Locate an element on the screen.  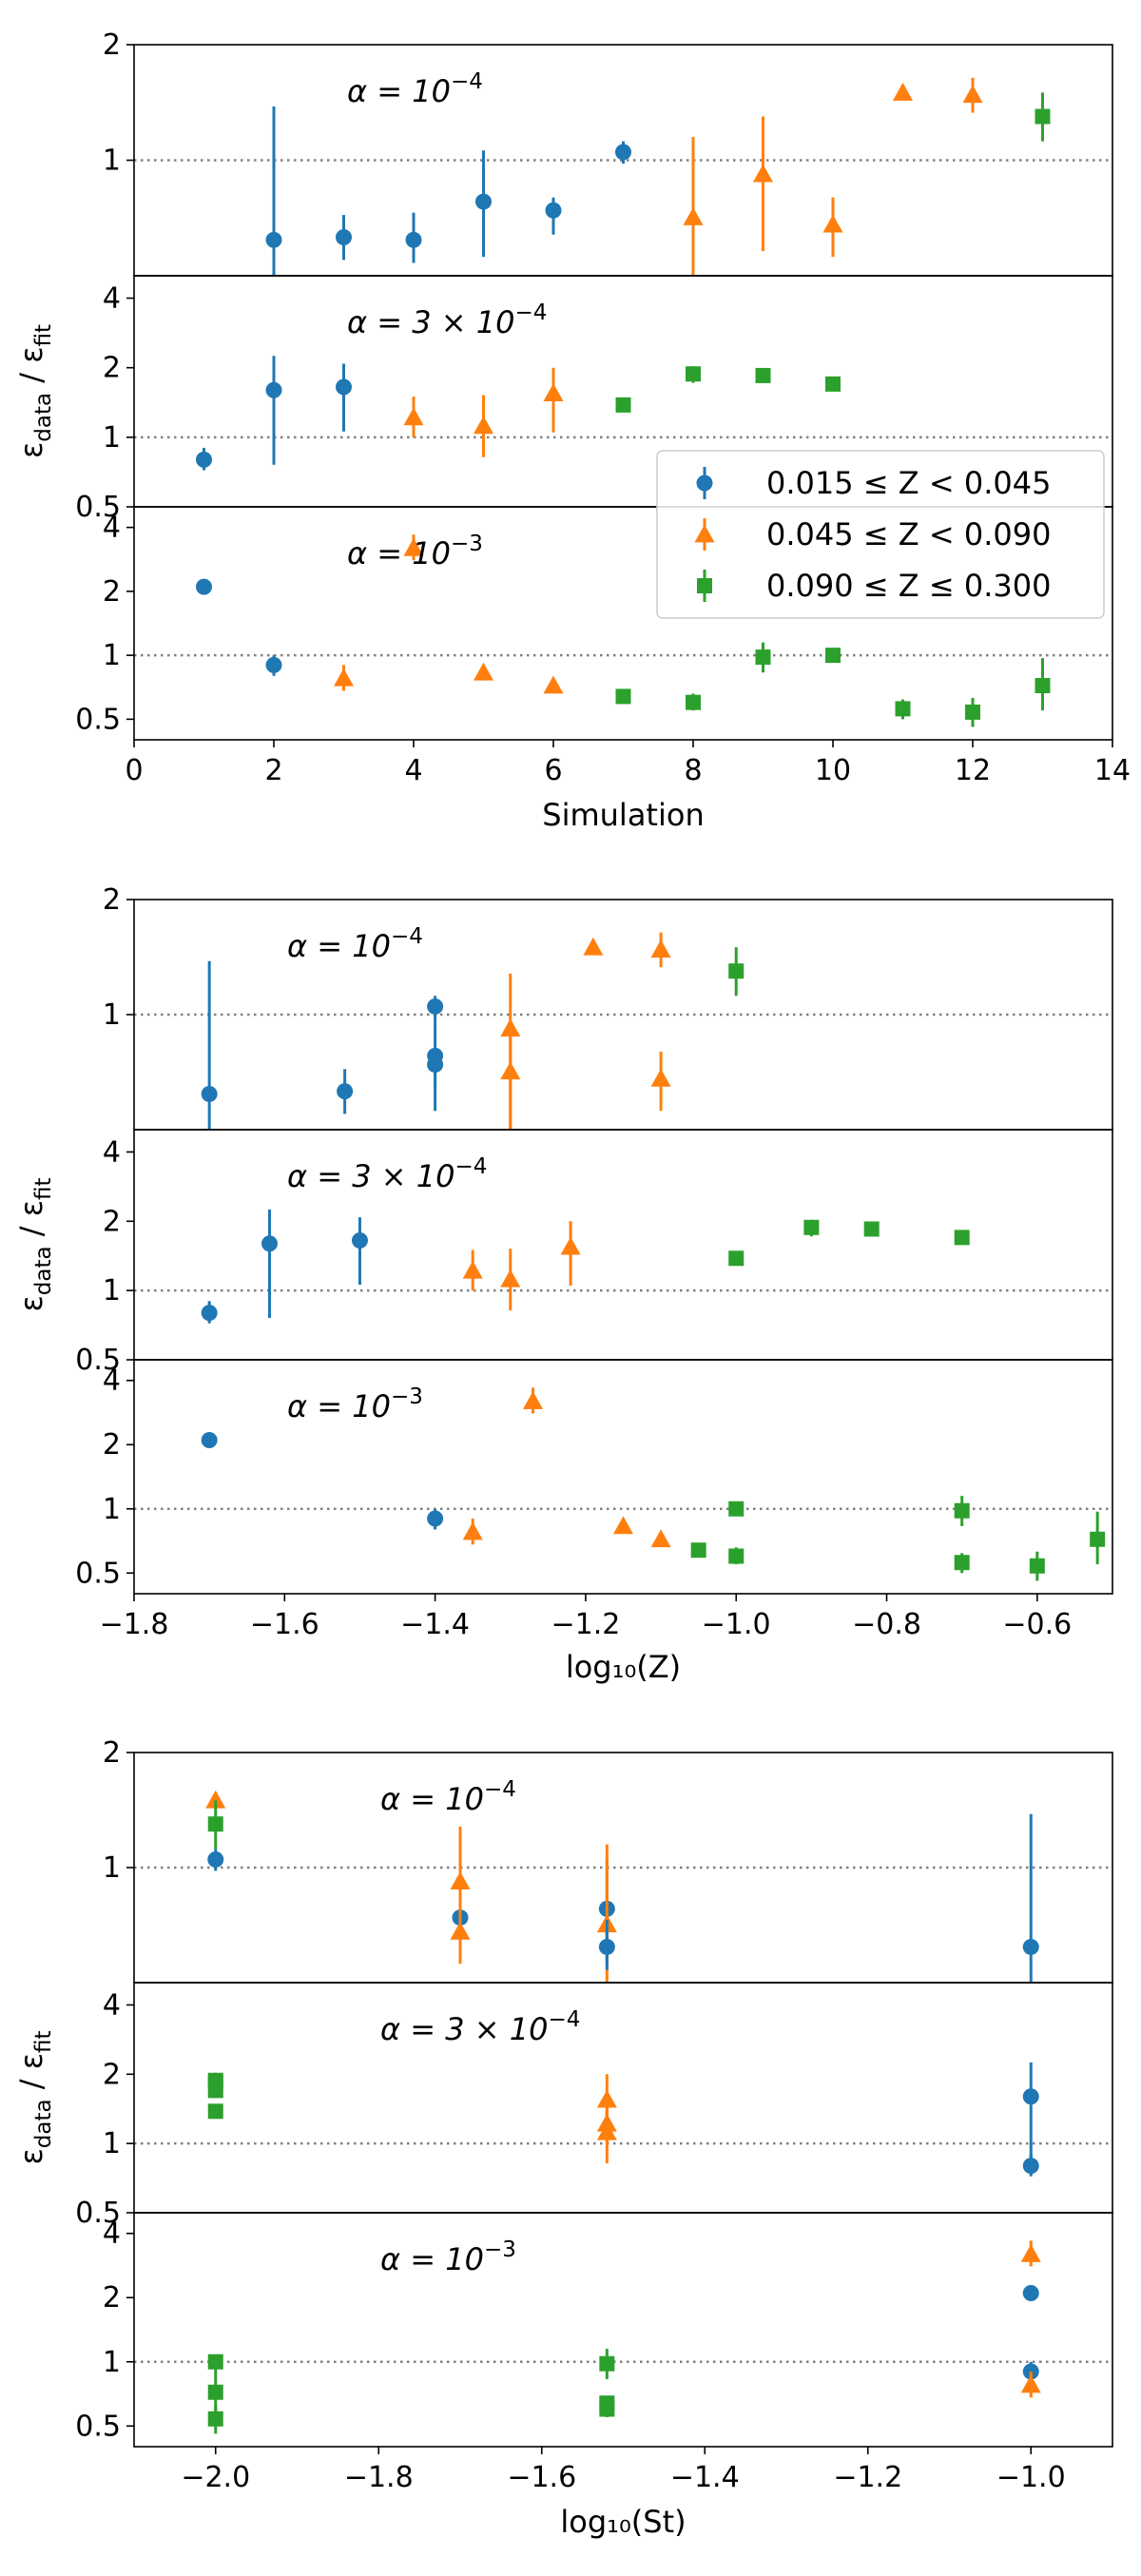
alpha-exponent: −3 is located at coordinates (407, 1397).